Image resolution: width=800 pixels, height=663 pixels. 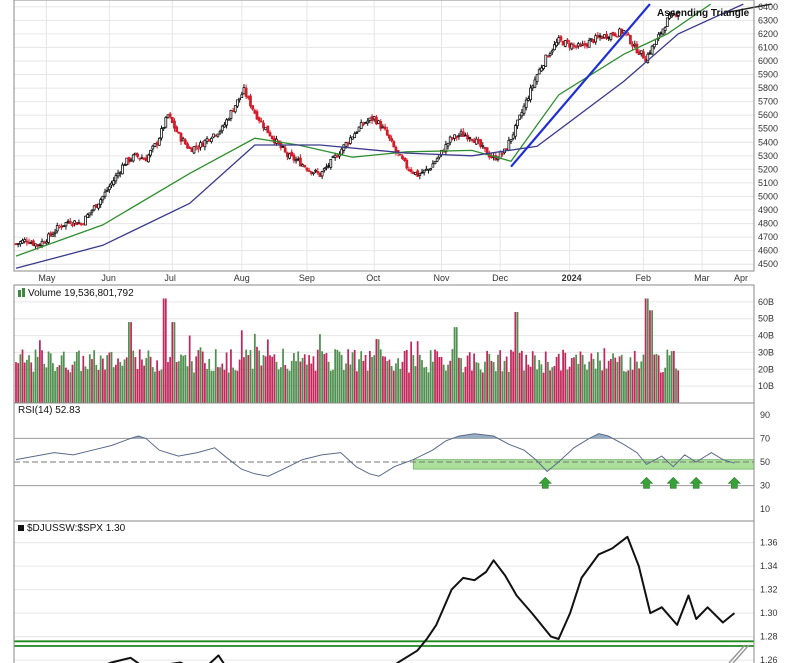 What do you see at coordinates (768, 237) in the screenshot?
I see `price-y-tick-label: 4700` at bounding box center [768, 237].